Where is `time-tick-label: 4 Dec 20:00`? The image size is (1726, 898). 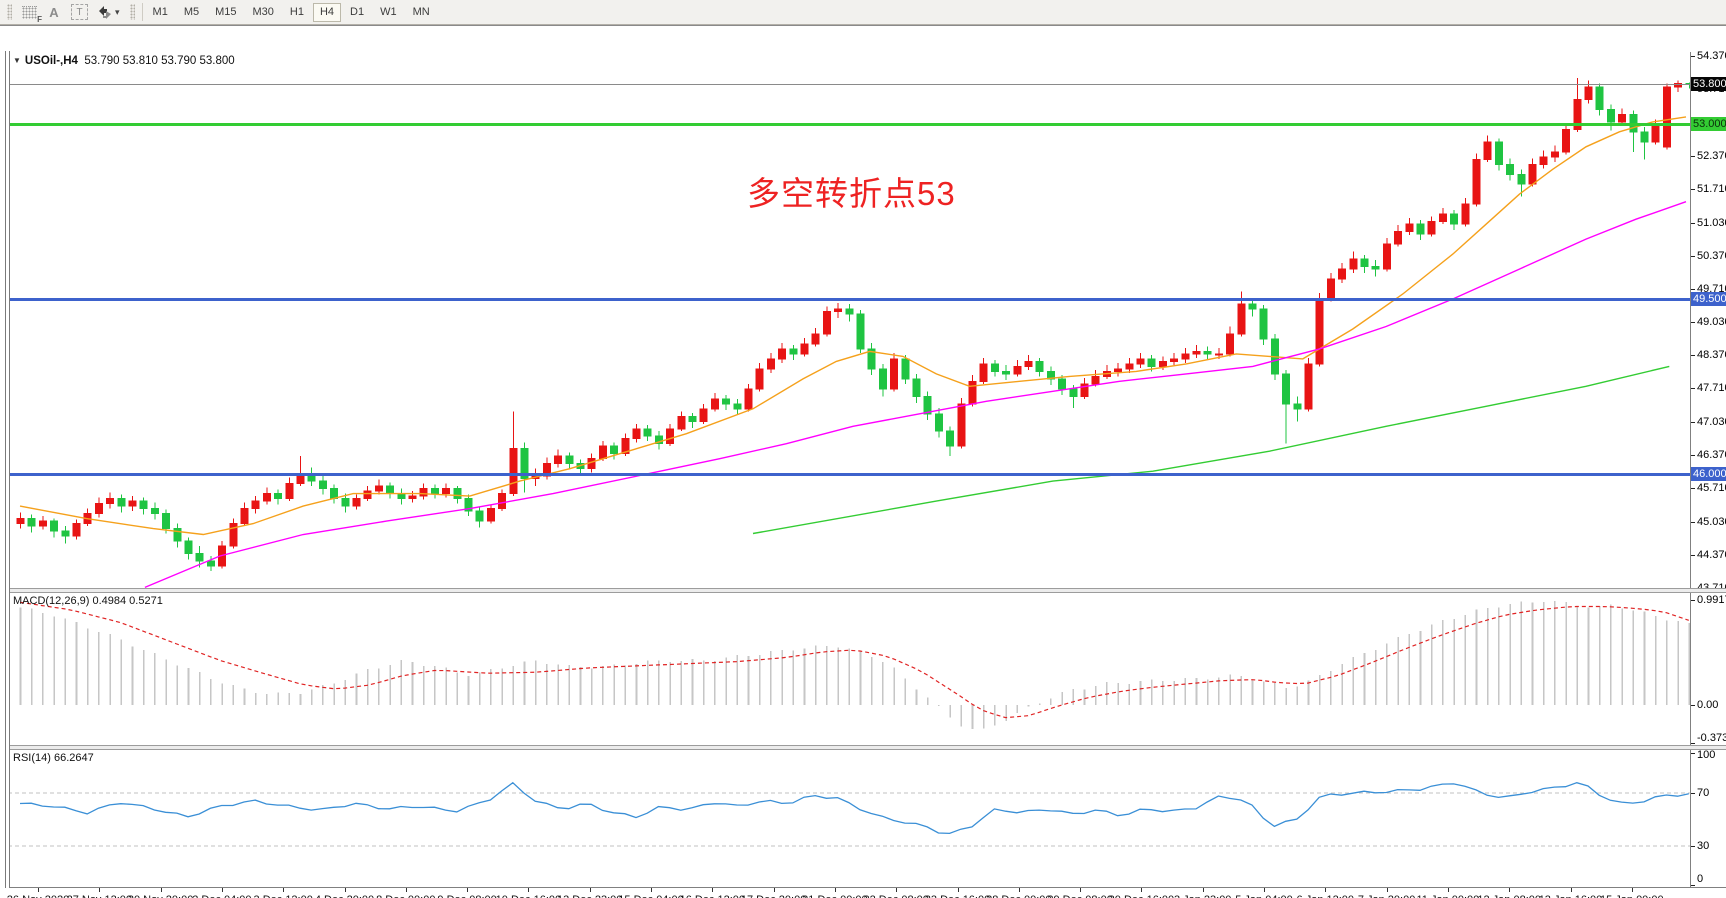
time-tick-label: 4 Dec 20:00 is located at coordinates (344, 896).